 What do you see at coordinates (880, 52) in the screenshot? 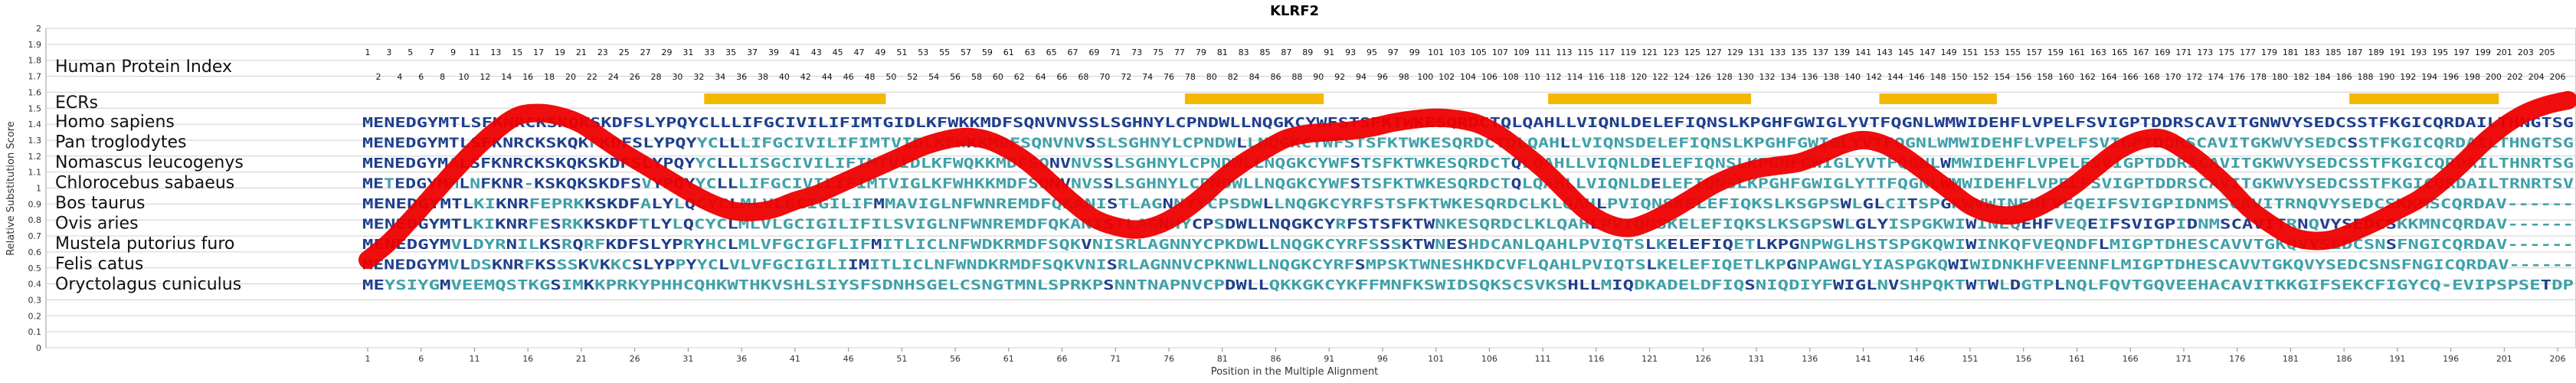
I see `index-number: 49` at bounding box center [880, 52].